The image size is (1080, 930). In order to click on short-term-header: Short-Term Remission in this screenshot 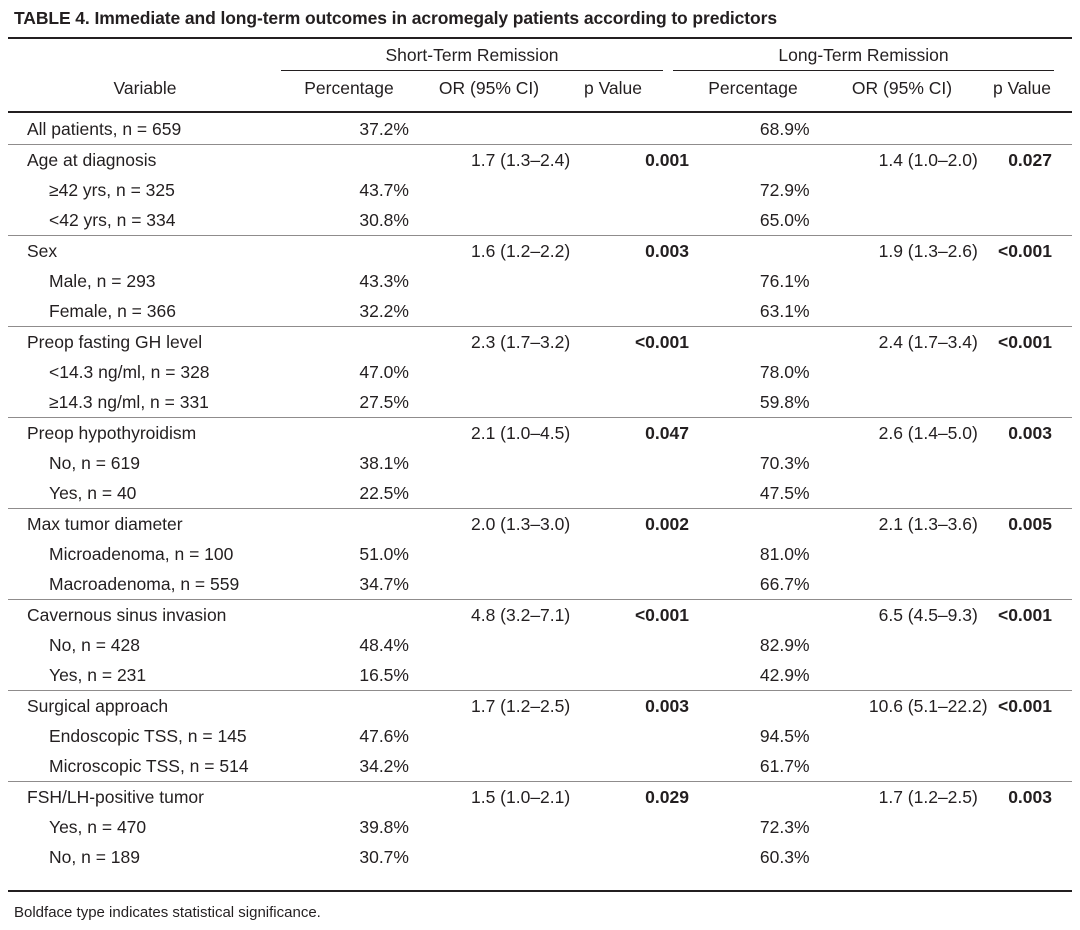, I will do `click(472, 55)`.